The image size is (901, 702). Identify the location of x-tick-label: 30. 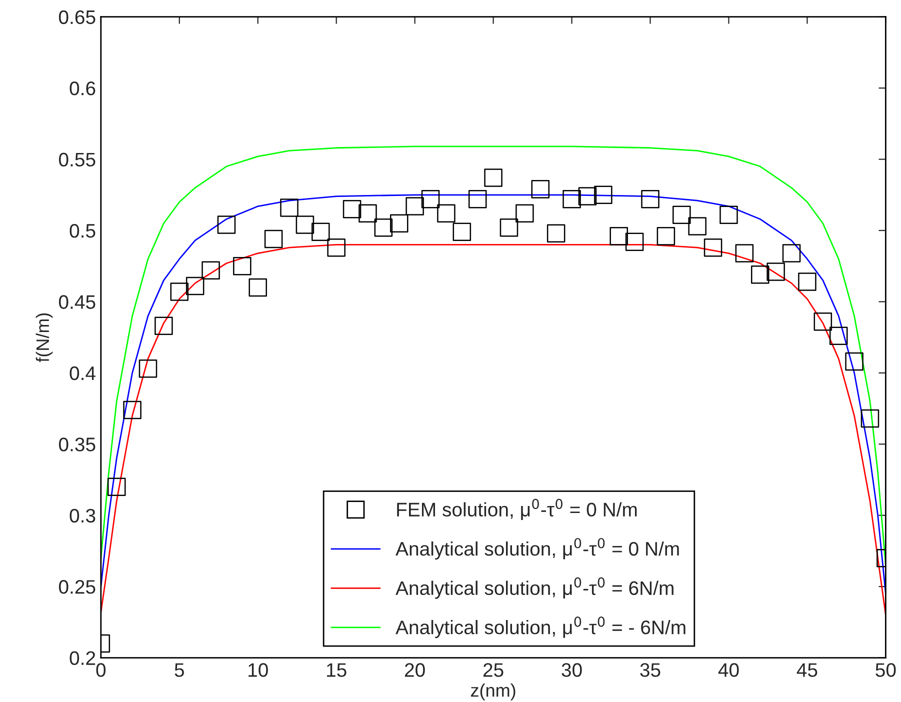
(572, 670).